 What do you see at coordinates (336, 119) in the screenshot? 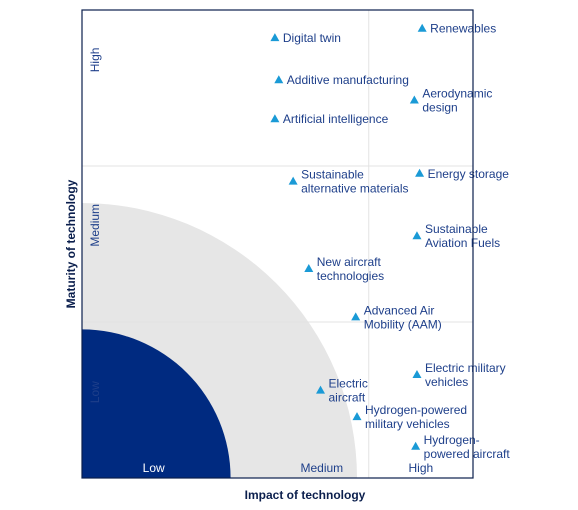
I see `point-label: Artificial intelligence` at bounding box center [336, 119].